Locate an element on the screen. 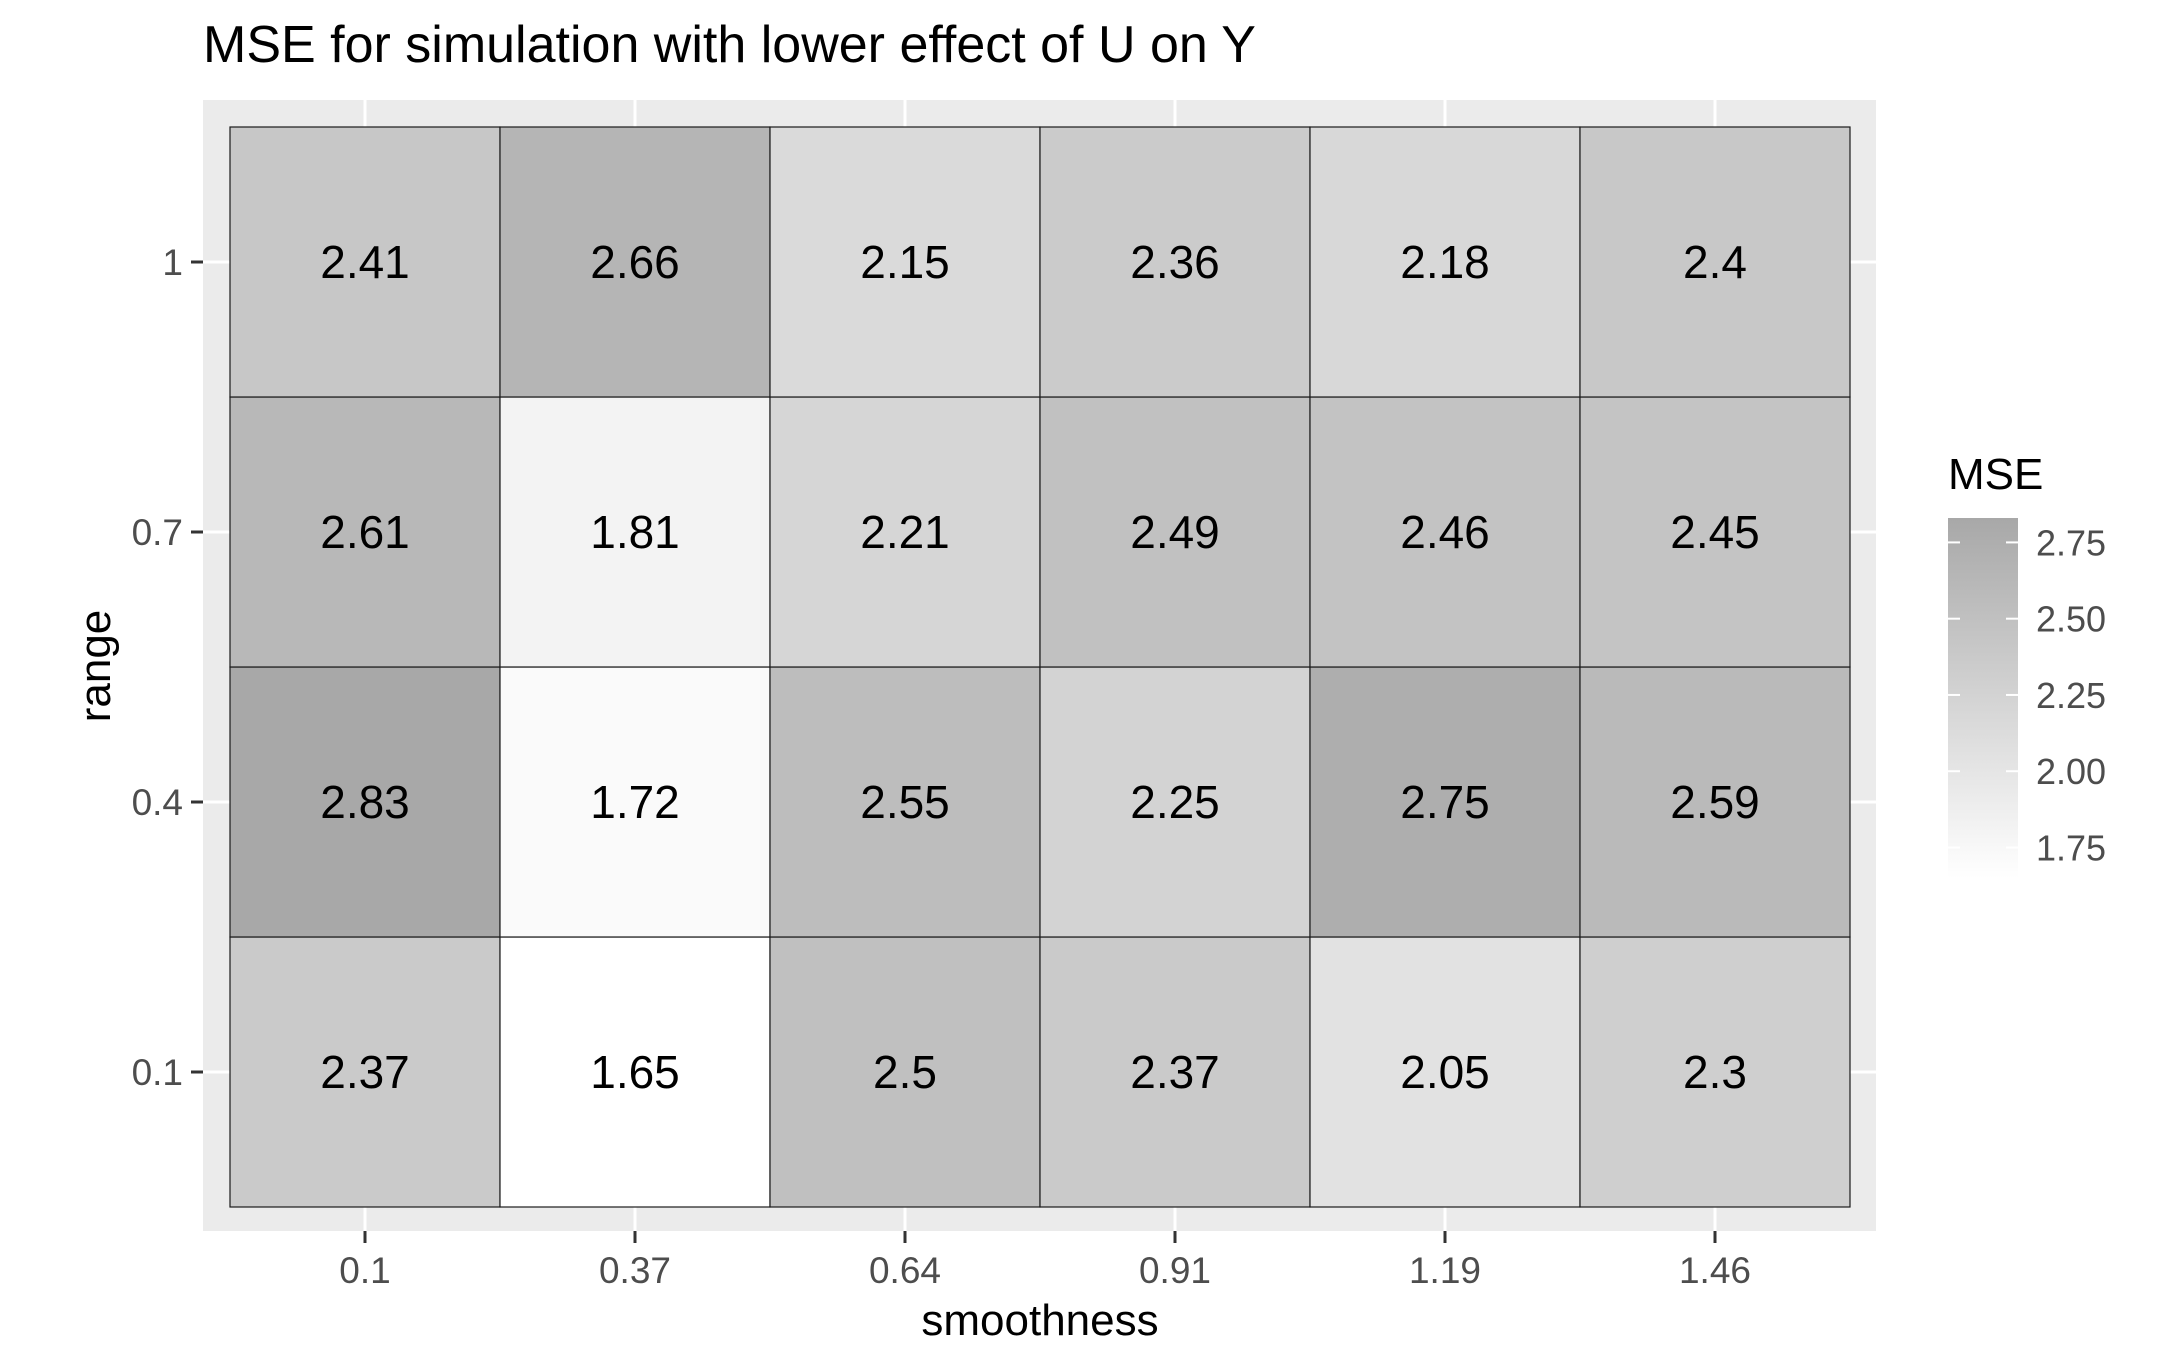  cell-value-label: 2.36 is located at coordinates (1175, 262).